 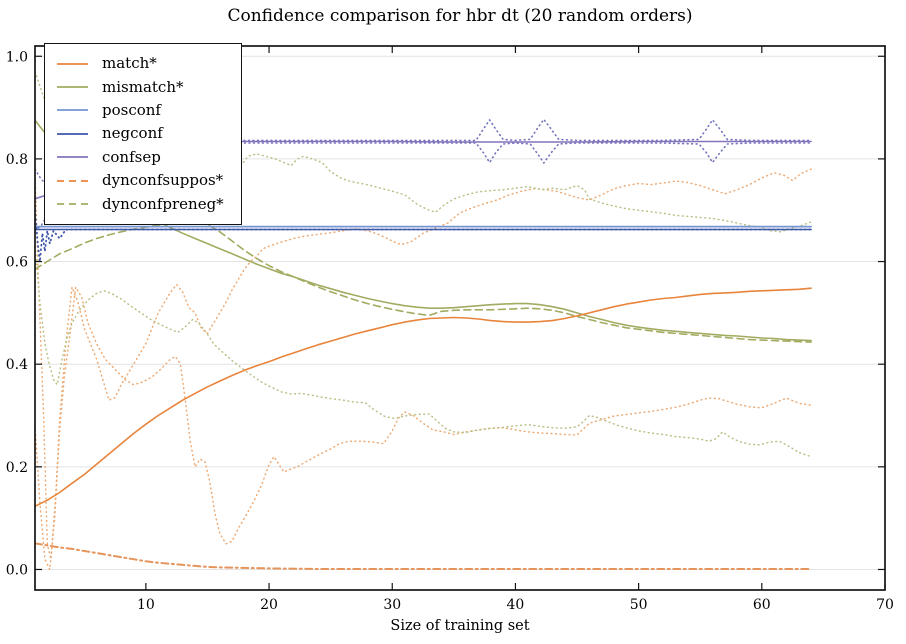 What do you see at coordinates (17, 57) in the screenshot?
I see `y-tick-label: 1.0` at bounding box center [17, 57].